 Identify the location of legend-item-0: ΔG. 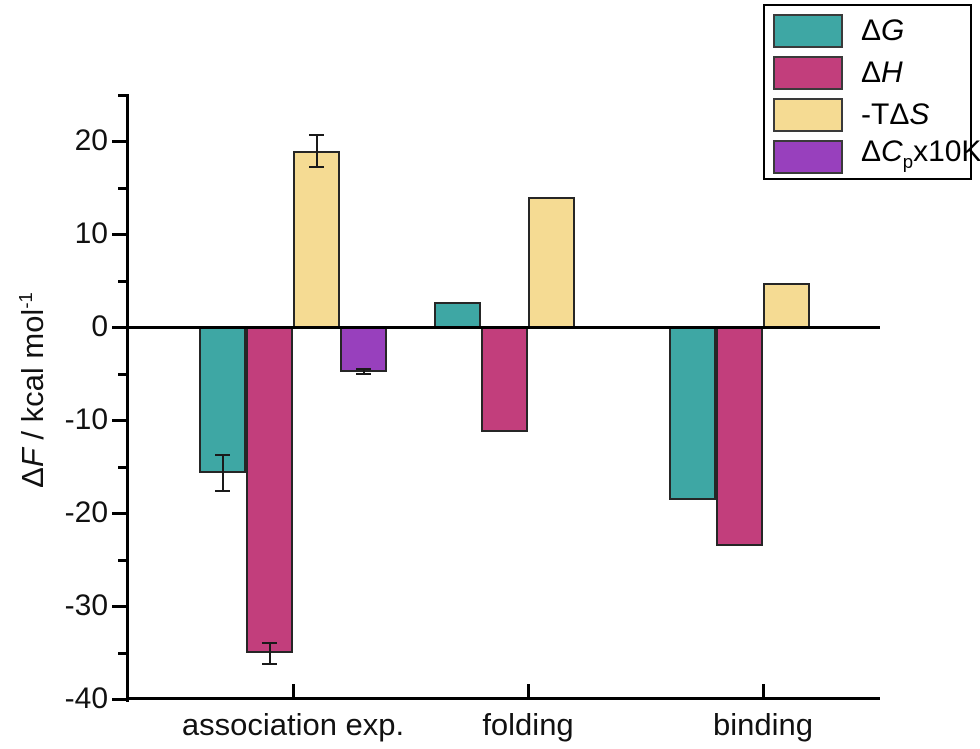
(838, 31).